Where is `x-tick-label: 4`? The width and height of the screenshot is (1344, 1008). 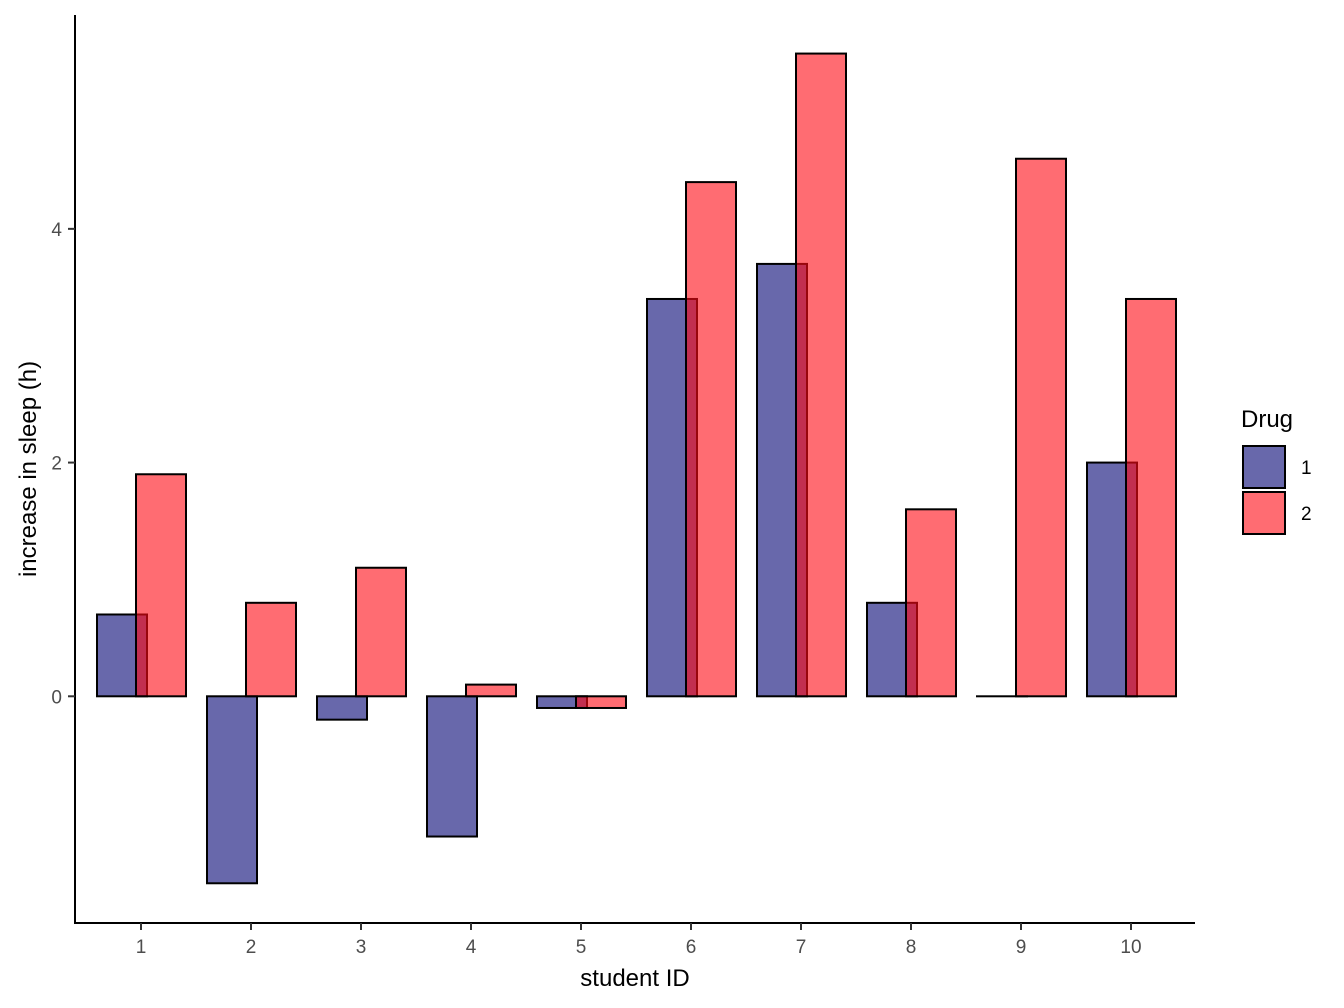 x-tick-label: 4 is located at coordinates (471, 947).